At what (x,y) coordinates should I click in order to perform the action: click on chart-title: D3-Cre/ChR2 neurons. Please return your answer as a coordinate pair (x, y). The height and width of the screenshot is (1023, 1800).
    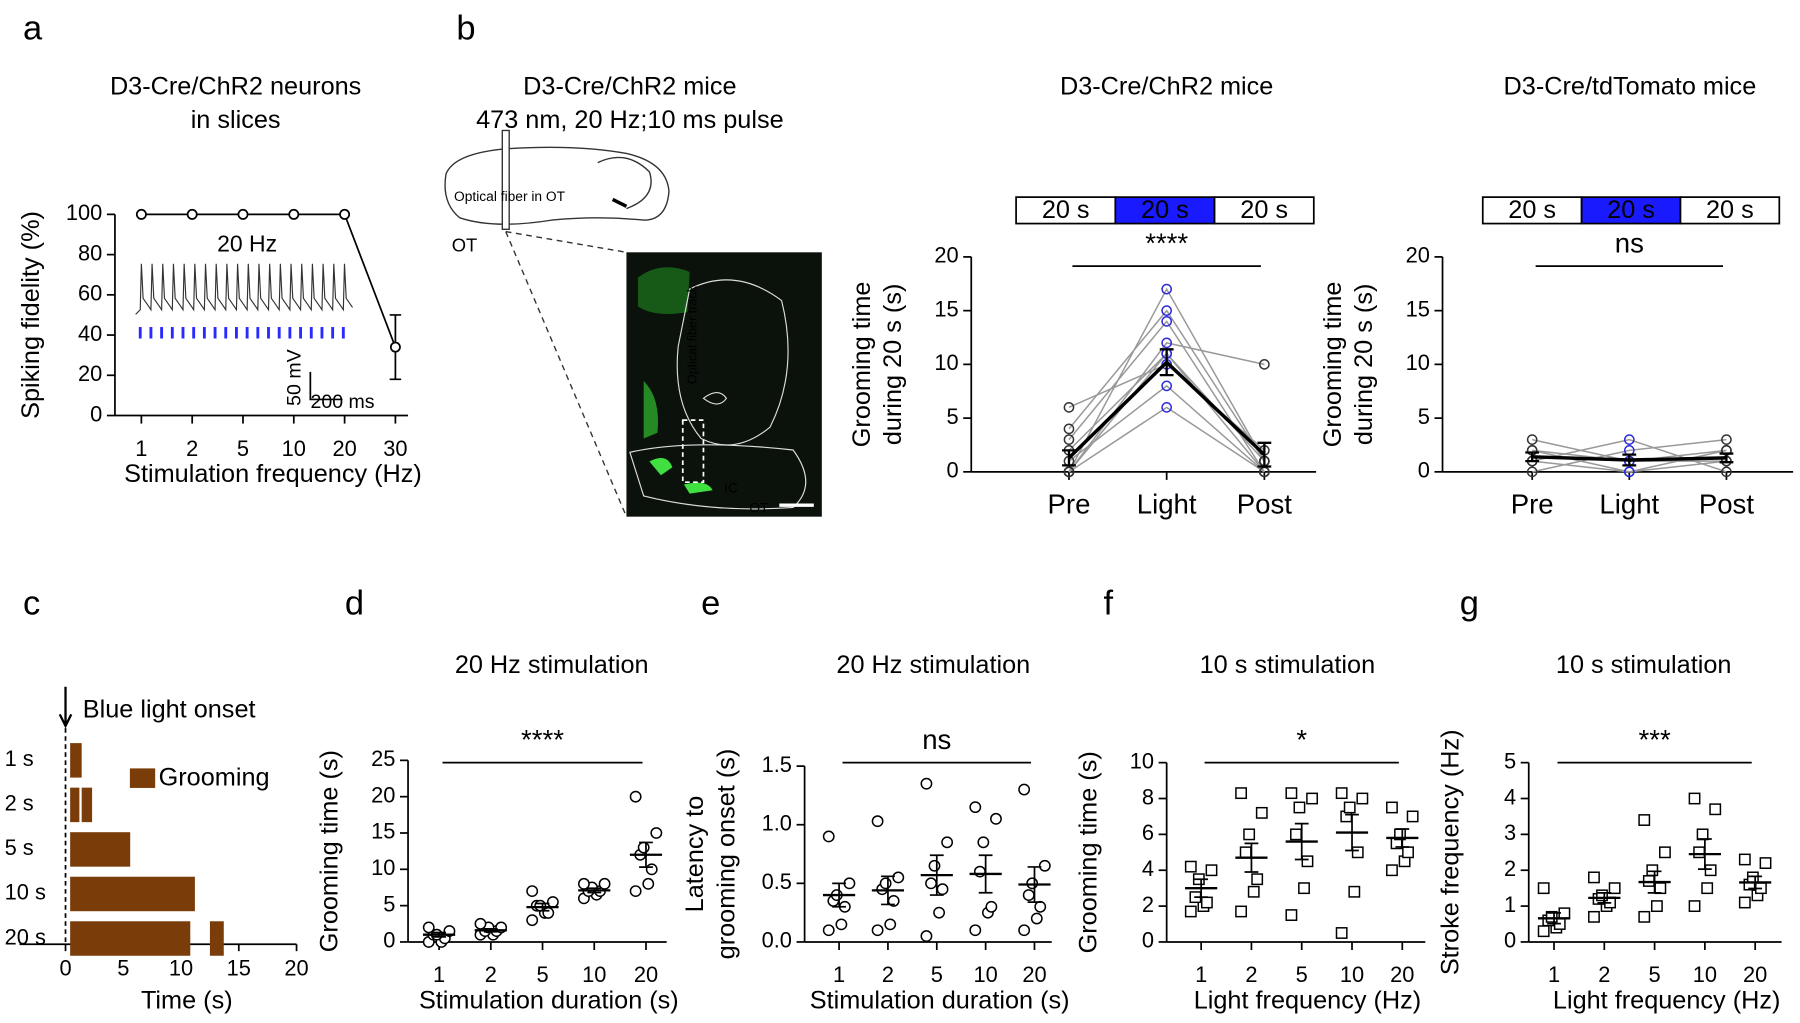
    Looking at the image, I should click on (235, 87).